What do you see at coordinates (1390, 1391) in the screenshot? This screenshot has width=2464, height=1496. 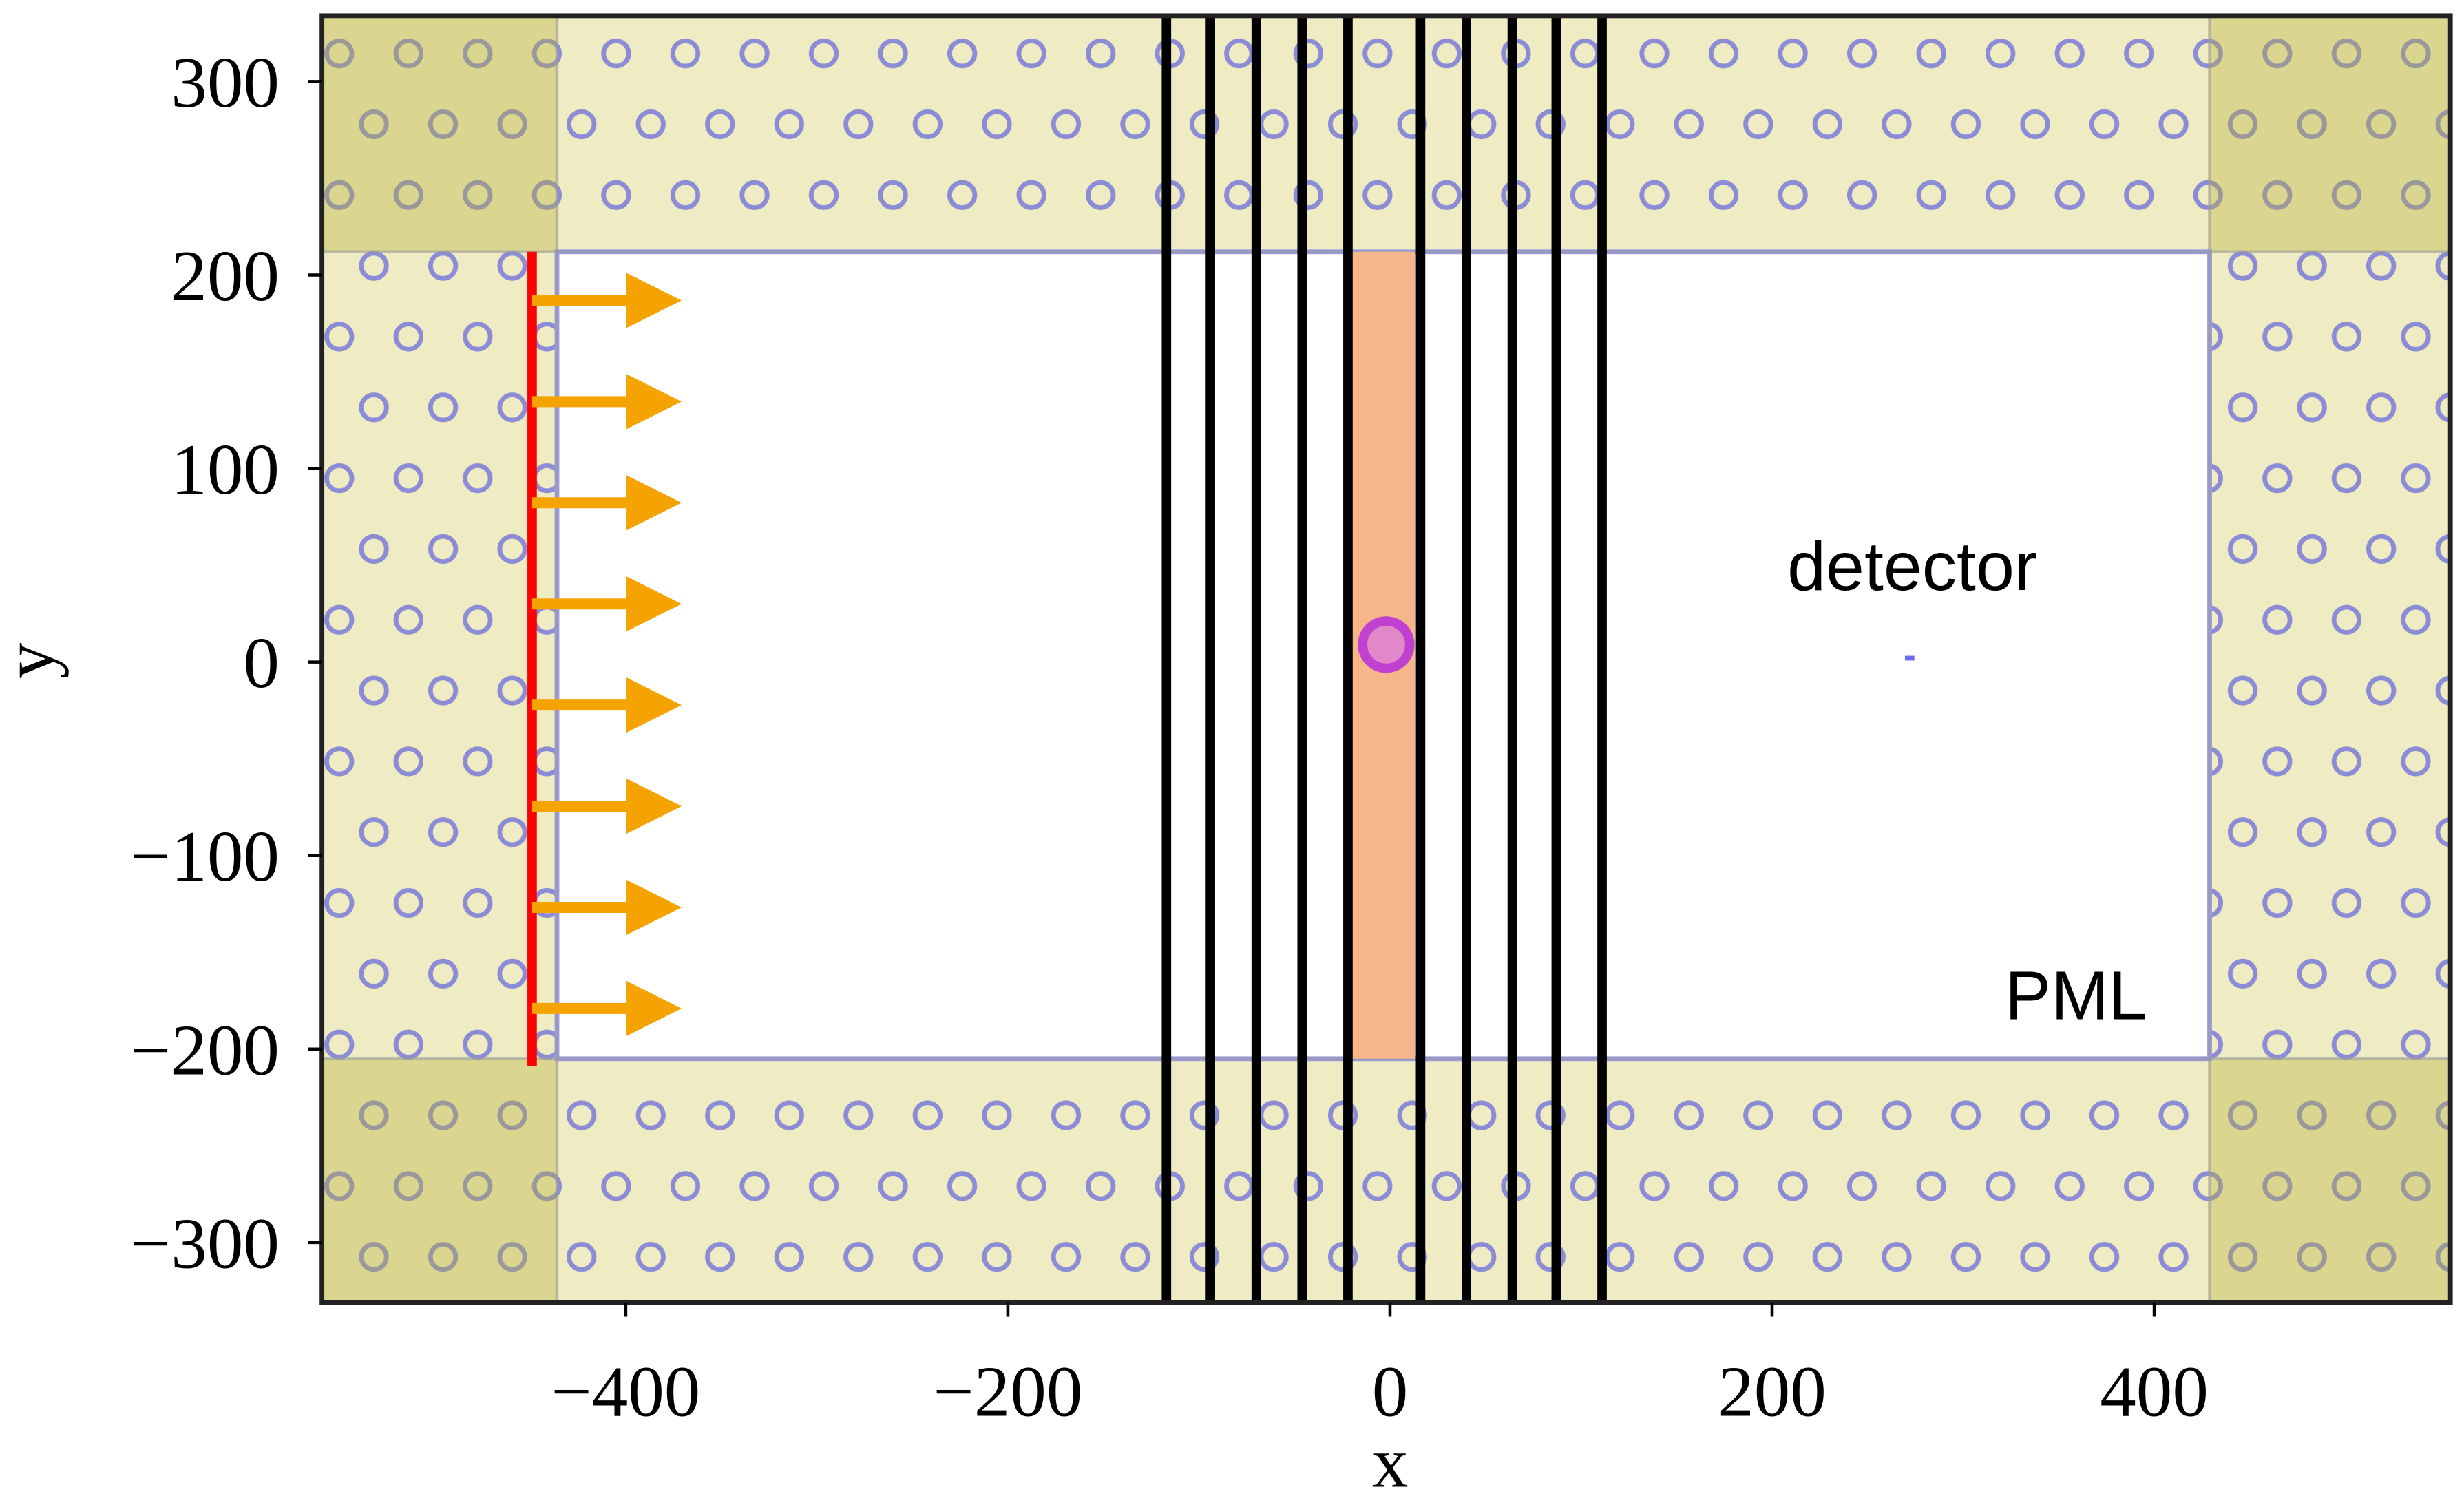 I see `x-tick-label: 0` at bounding box center [1390, 1391].